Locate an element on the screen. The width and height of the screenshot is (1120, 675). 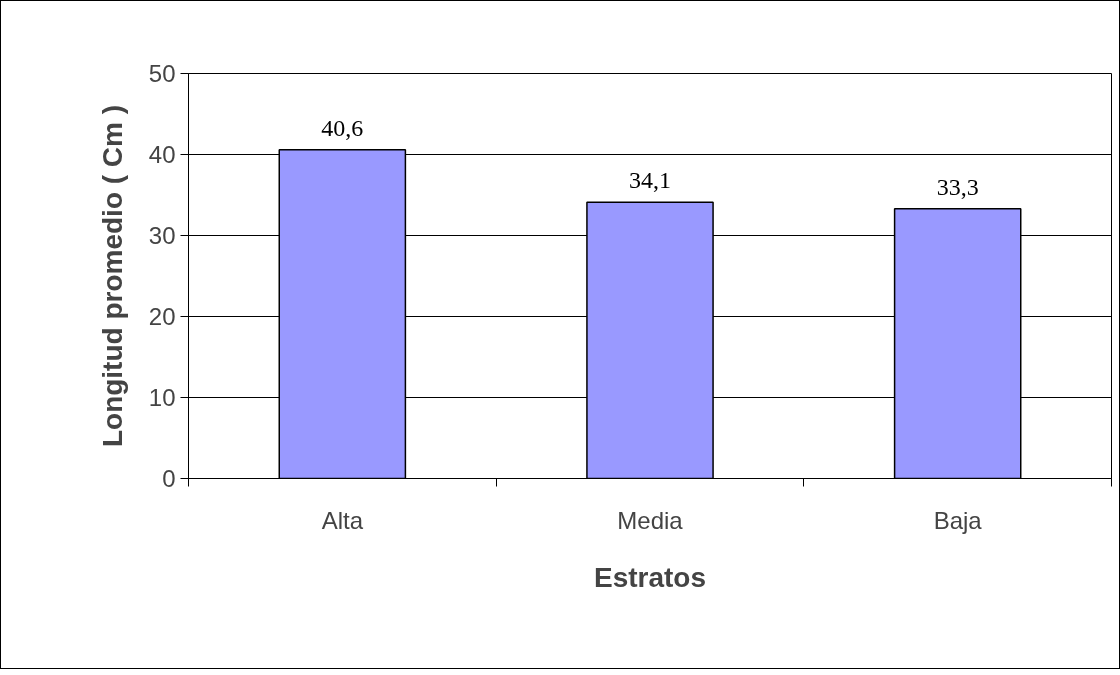
x-tick-label: Baja is located at coordinates (958, 520).